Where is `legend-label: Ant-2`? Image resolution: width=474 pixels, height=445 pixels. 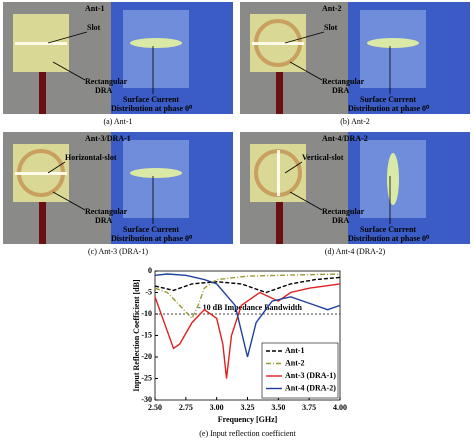
legend-label: Ant-2 is located at coordinates (295, 362).